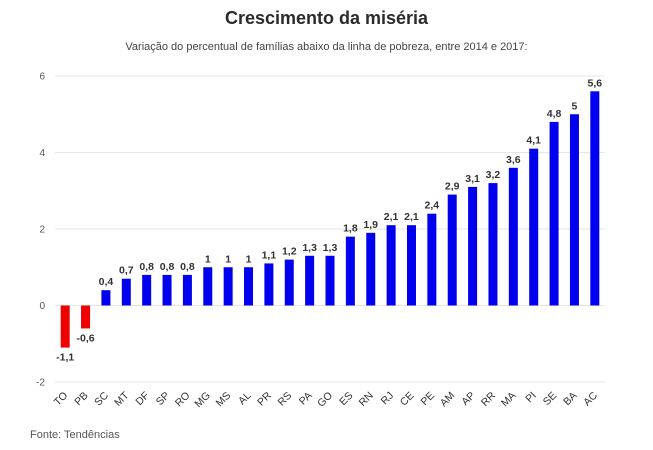  Describe the element at coordinates (81, 399) in the screenshot. I see `x-tick-label: PB` at that location.